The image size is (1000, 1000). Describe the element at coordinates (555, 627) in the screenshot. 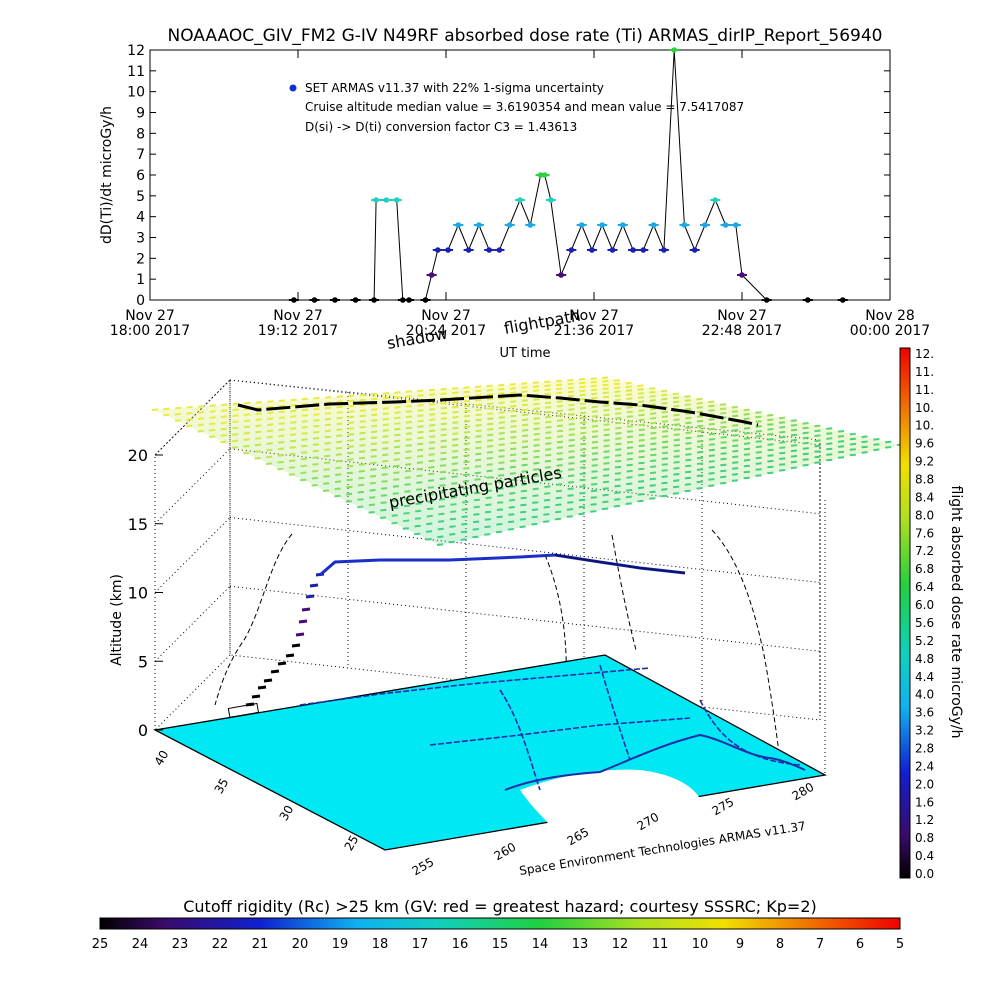

I see `flightpath-projection-mid` at that location.